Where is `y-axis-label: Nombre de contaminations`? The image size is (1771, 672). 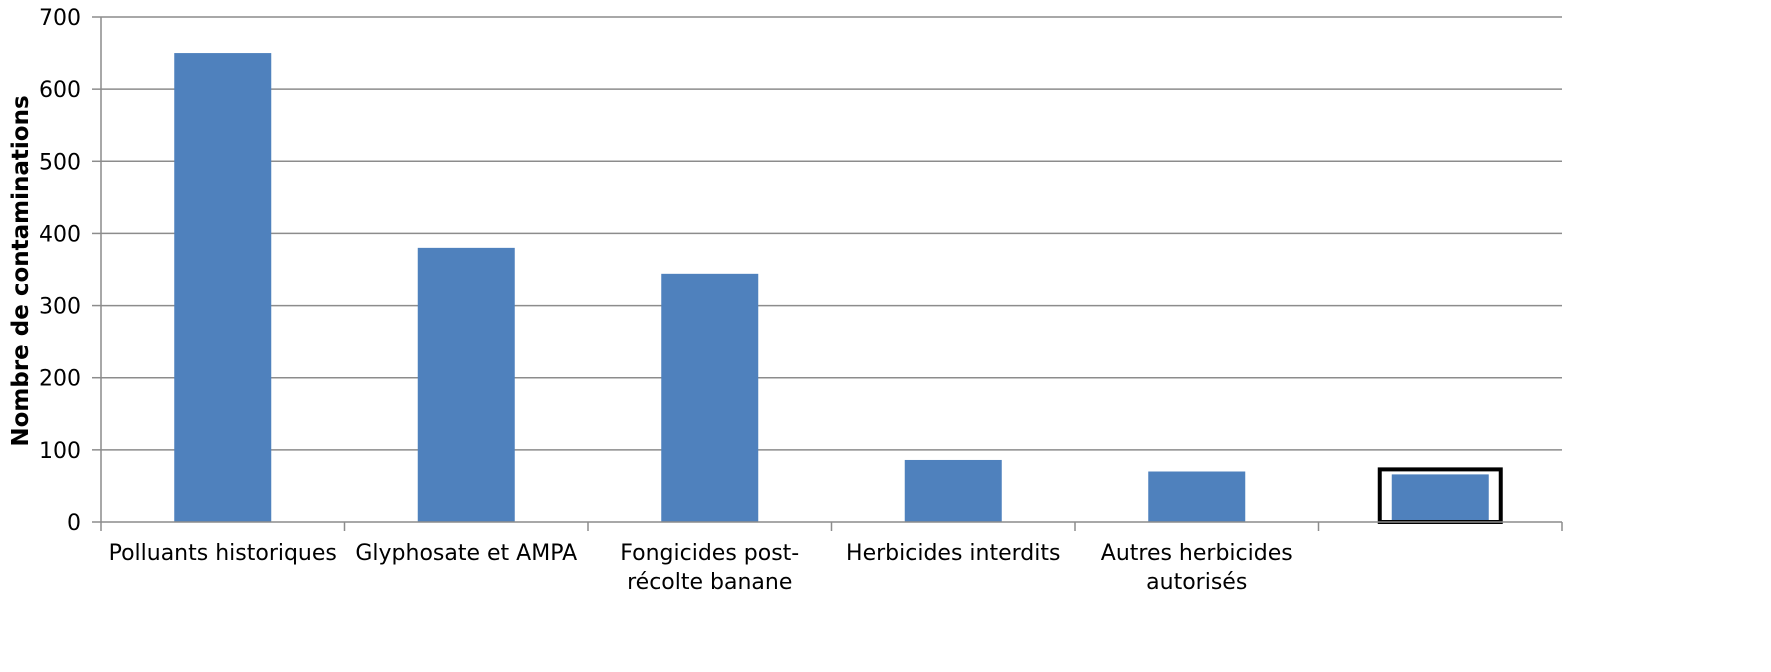 y-axis-label: Nombre de contaminations is located at coordinates (21, 270).